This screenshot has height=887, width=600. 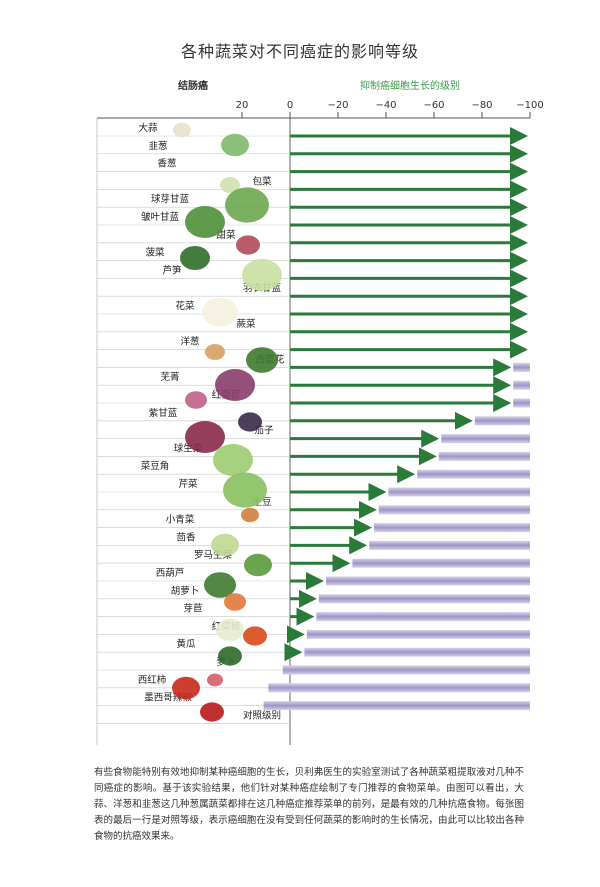 What do you see at coordinates (155, 466) in the screenshot?
I see `category-label: 菜豆角` at bounding box center [155, 466].